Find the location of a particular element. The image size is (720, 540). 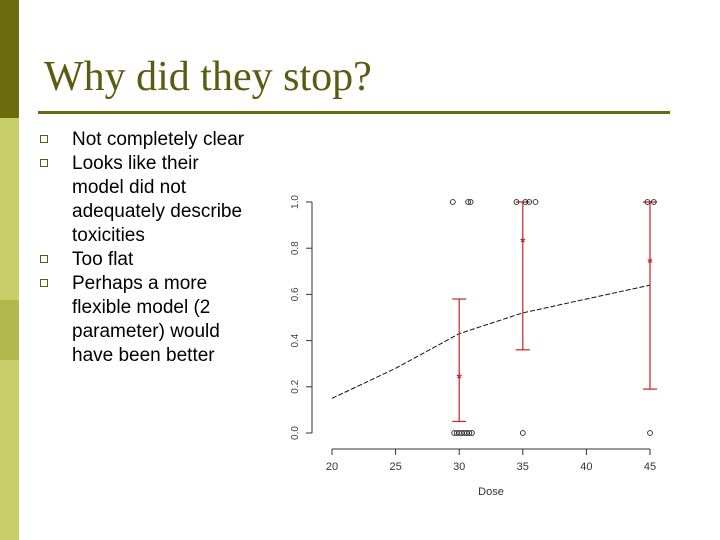

bullet-item: Not completely clear is located at coordinates (165, 140).